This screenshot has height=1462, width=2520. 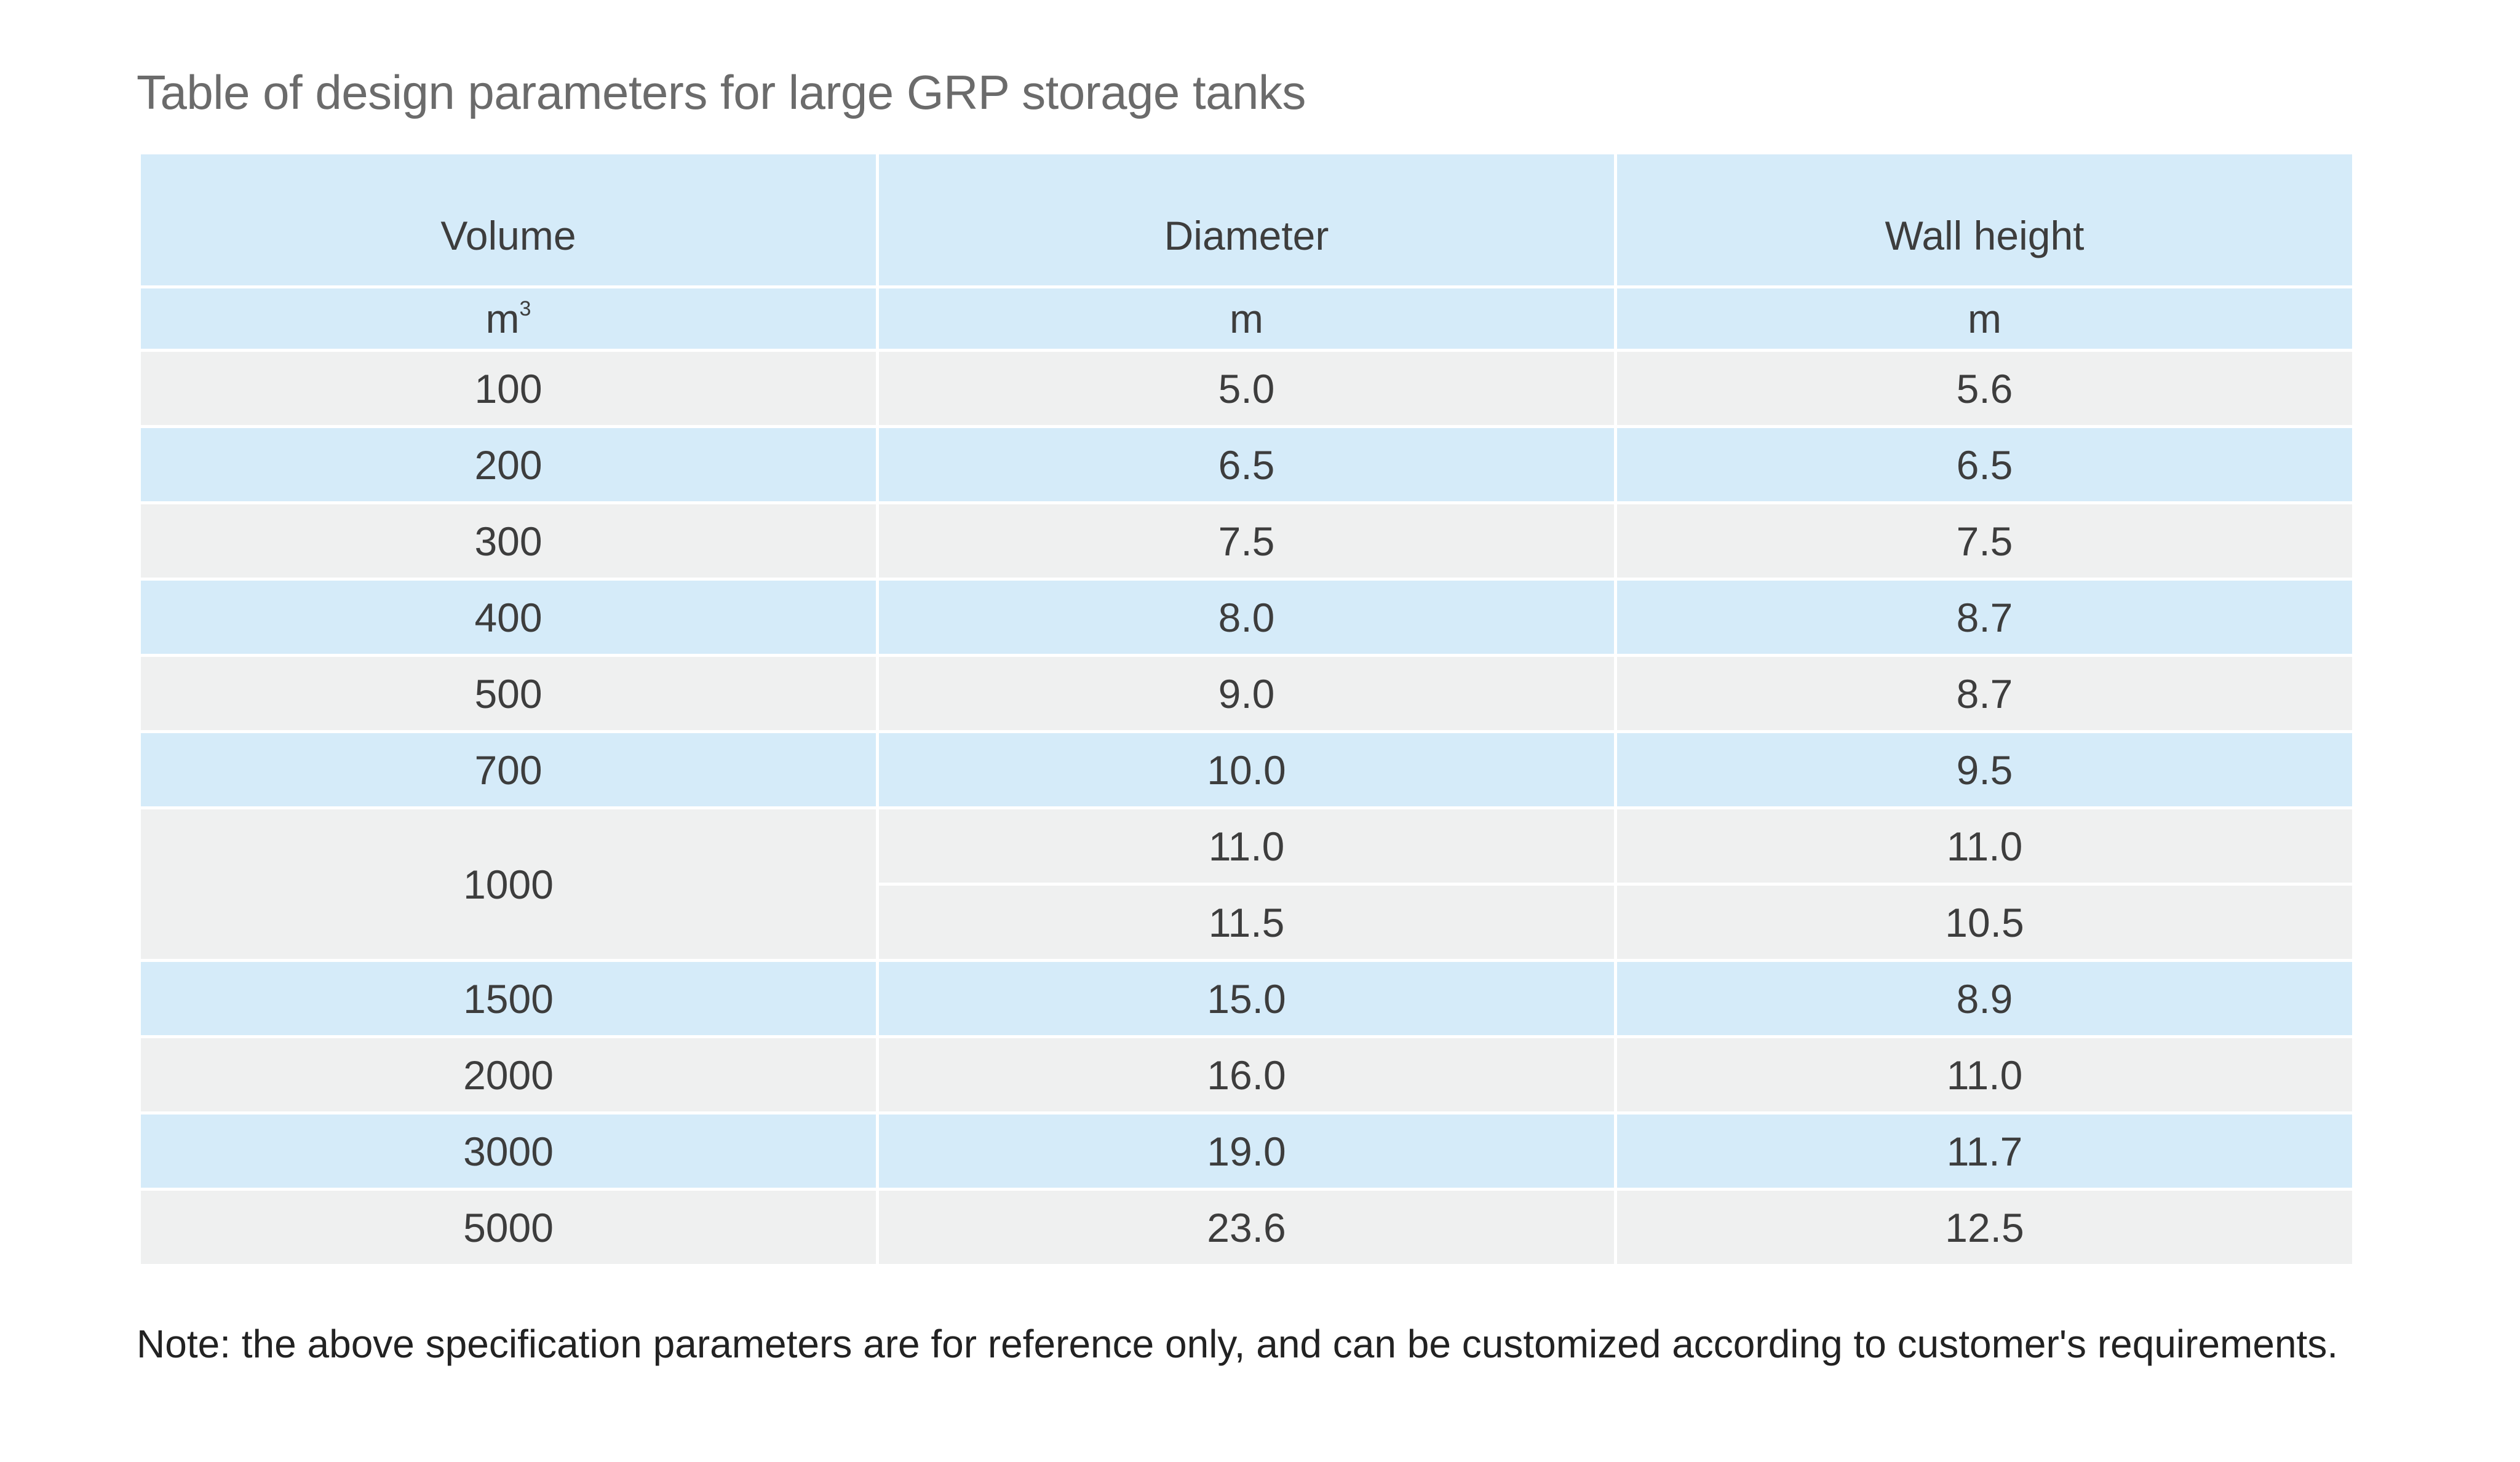 I want to click on cell-wall-height: 8.9, so click(x=1984, y=998).